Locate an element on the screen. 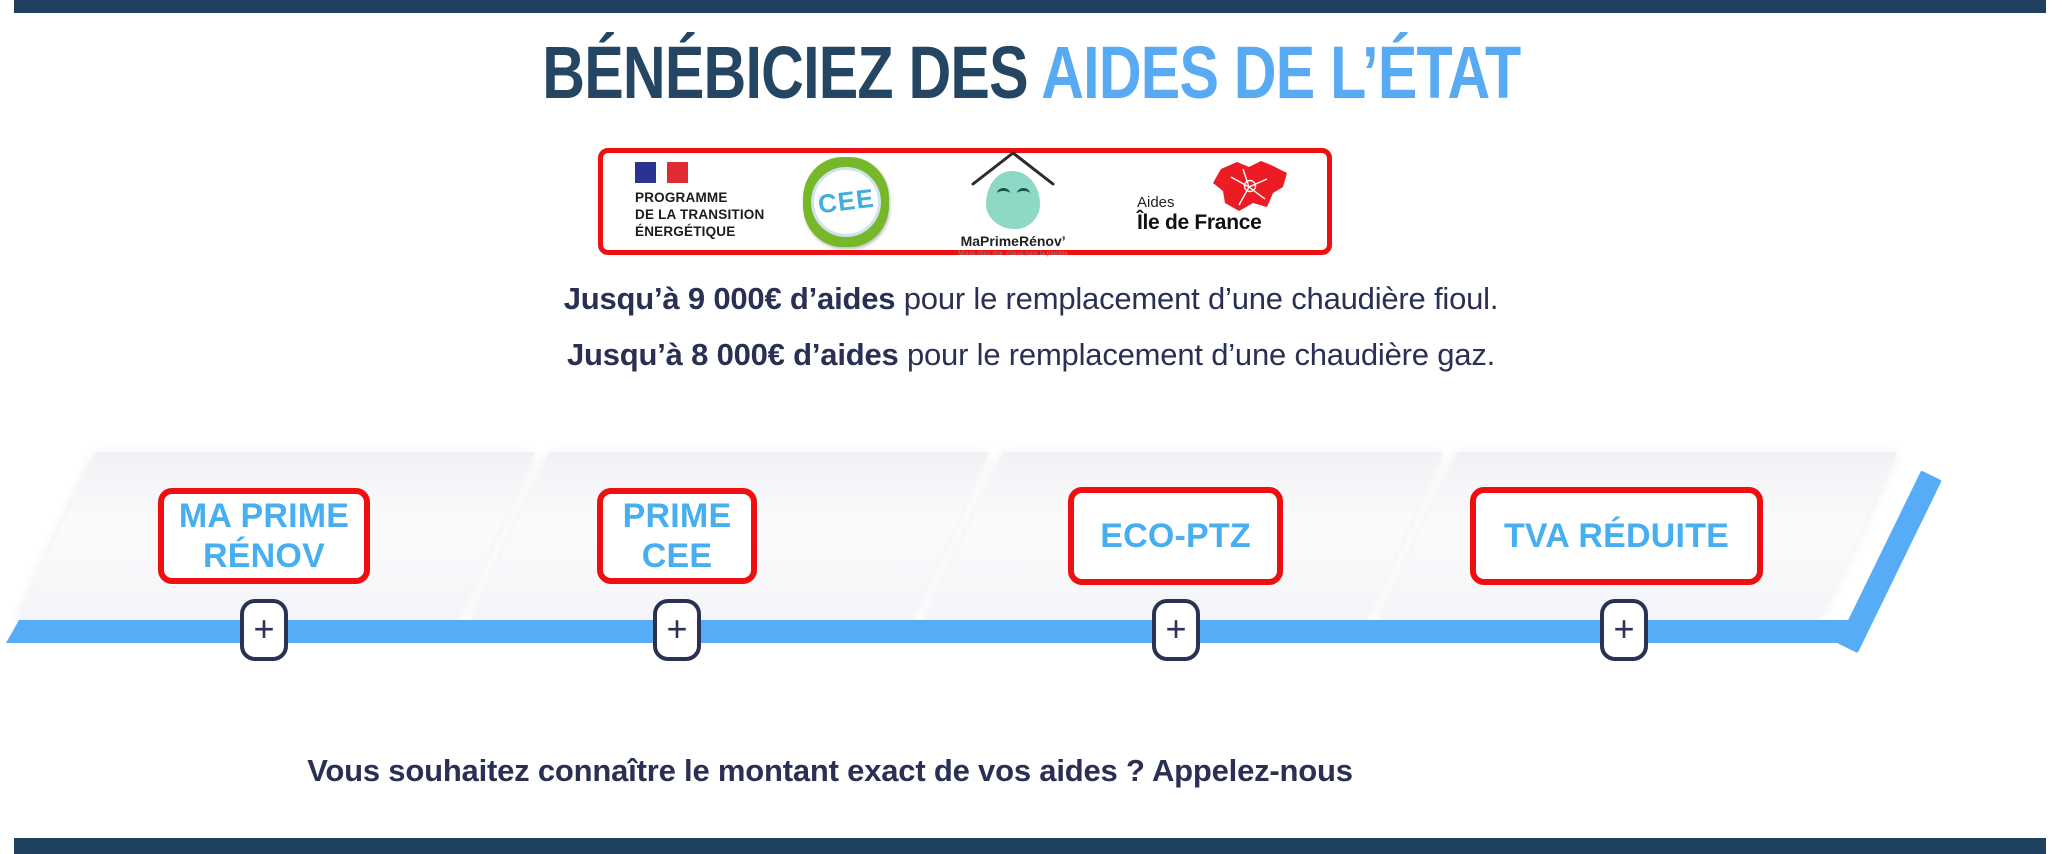  title-blue-part: AIDES DE L’ÉTAT is located at coordinates (1280, 72).